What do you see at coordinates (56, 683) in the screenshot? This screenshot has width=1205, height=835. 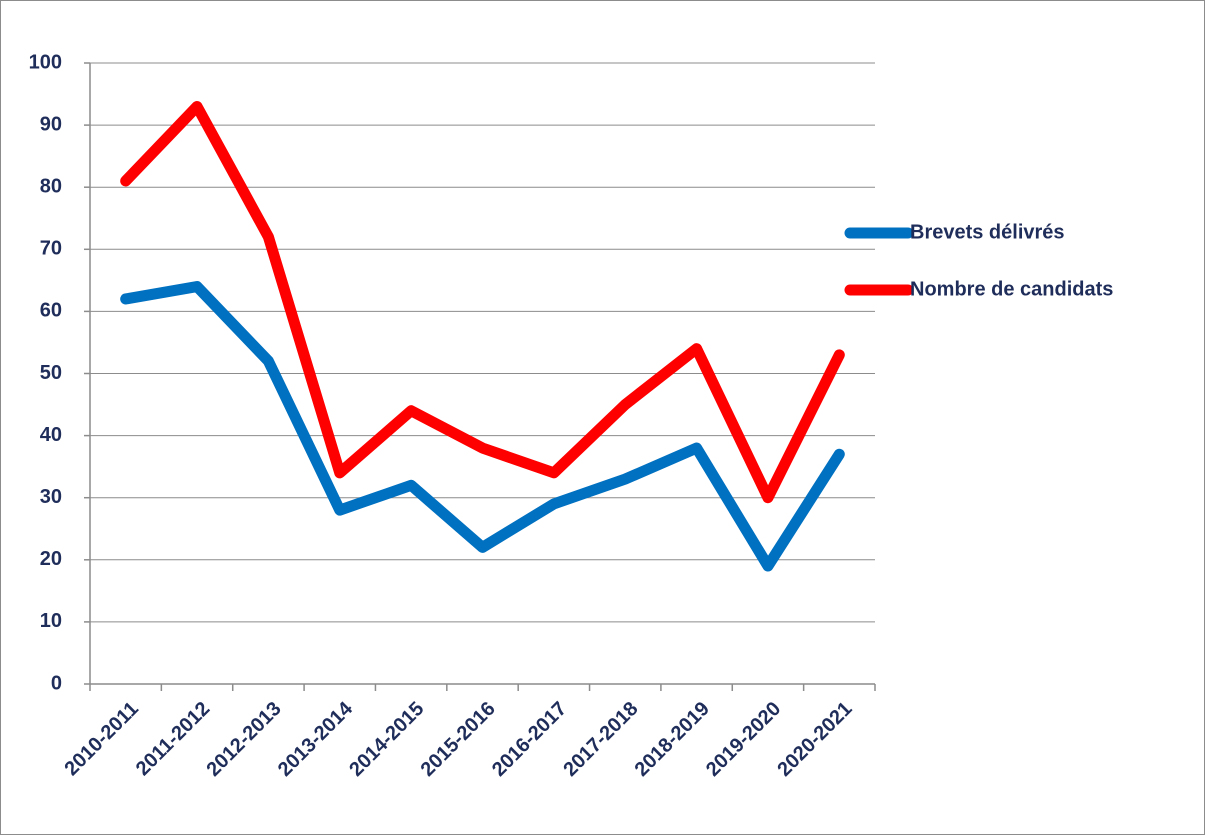 I see `y-tick-label: 0` at bounding box center [56, 683].